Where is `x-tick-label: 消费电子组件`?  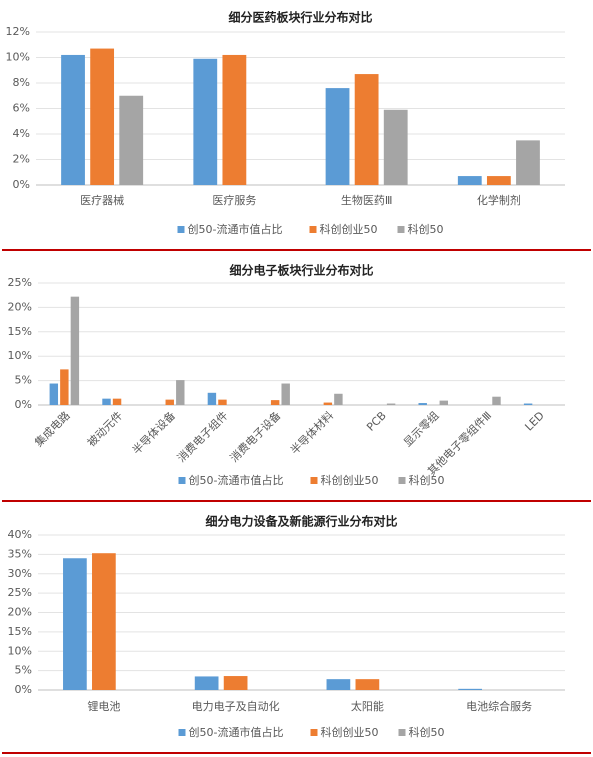
x-tick-label: 消费电子组件 is located at coordinates (202, 436).